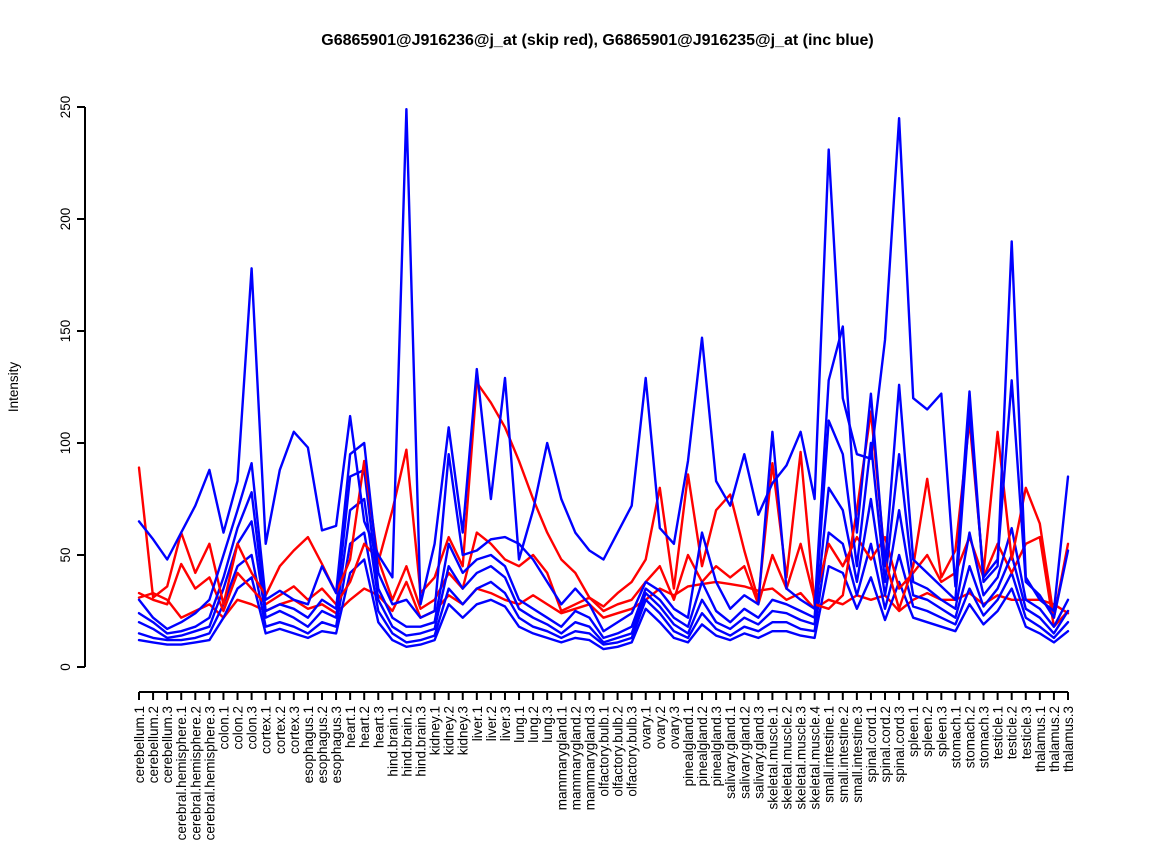 This screenshot has height=864, width=1152. Describe the element at coordinates (1012, 732) in the screenshot. I see `x-tick-label: testicle.2` at that location.